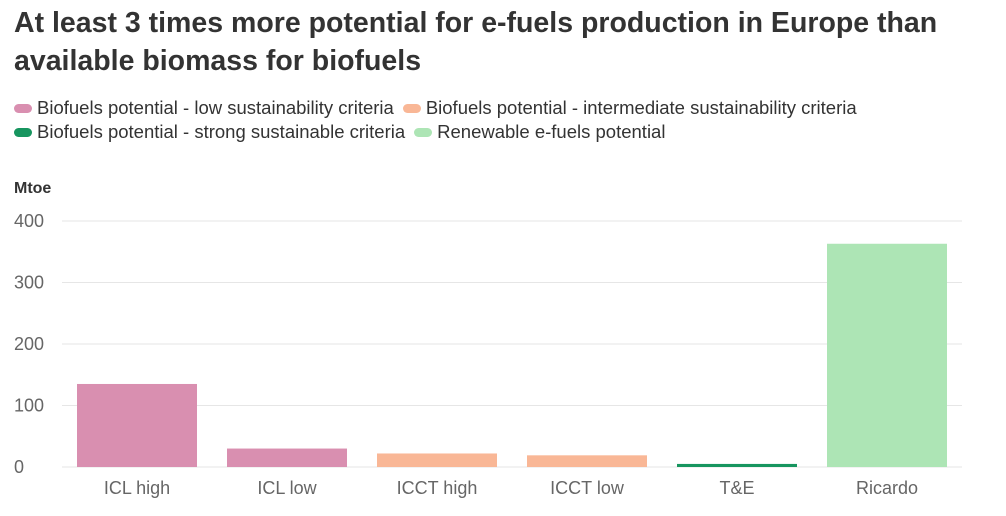 This screenshot has height=516, width=1006. I want to click on x-tick-label: ICL high, so click(137, 488).